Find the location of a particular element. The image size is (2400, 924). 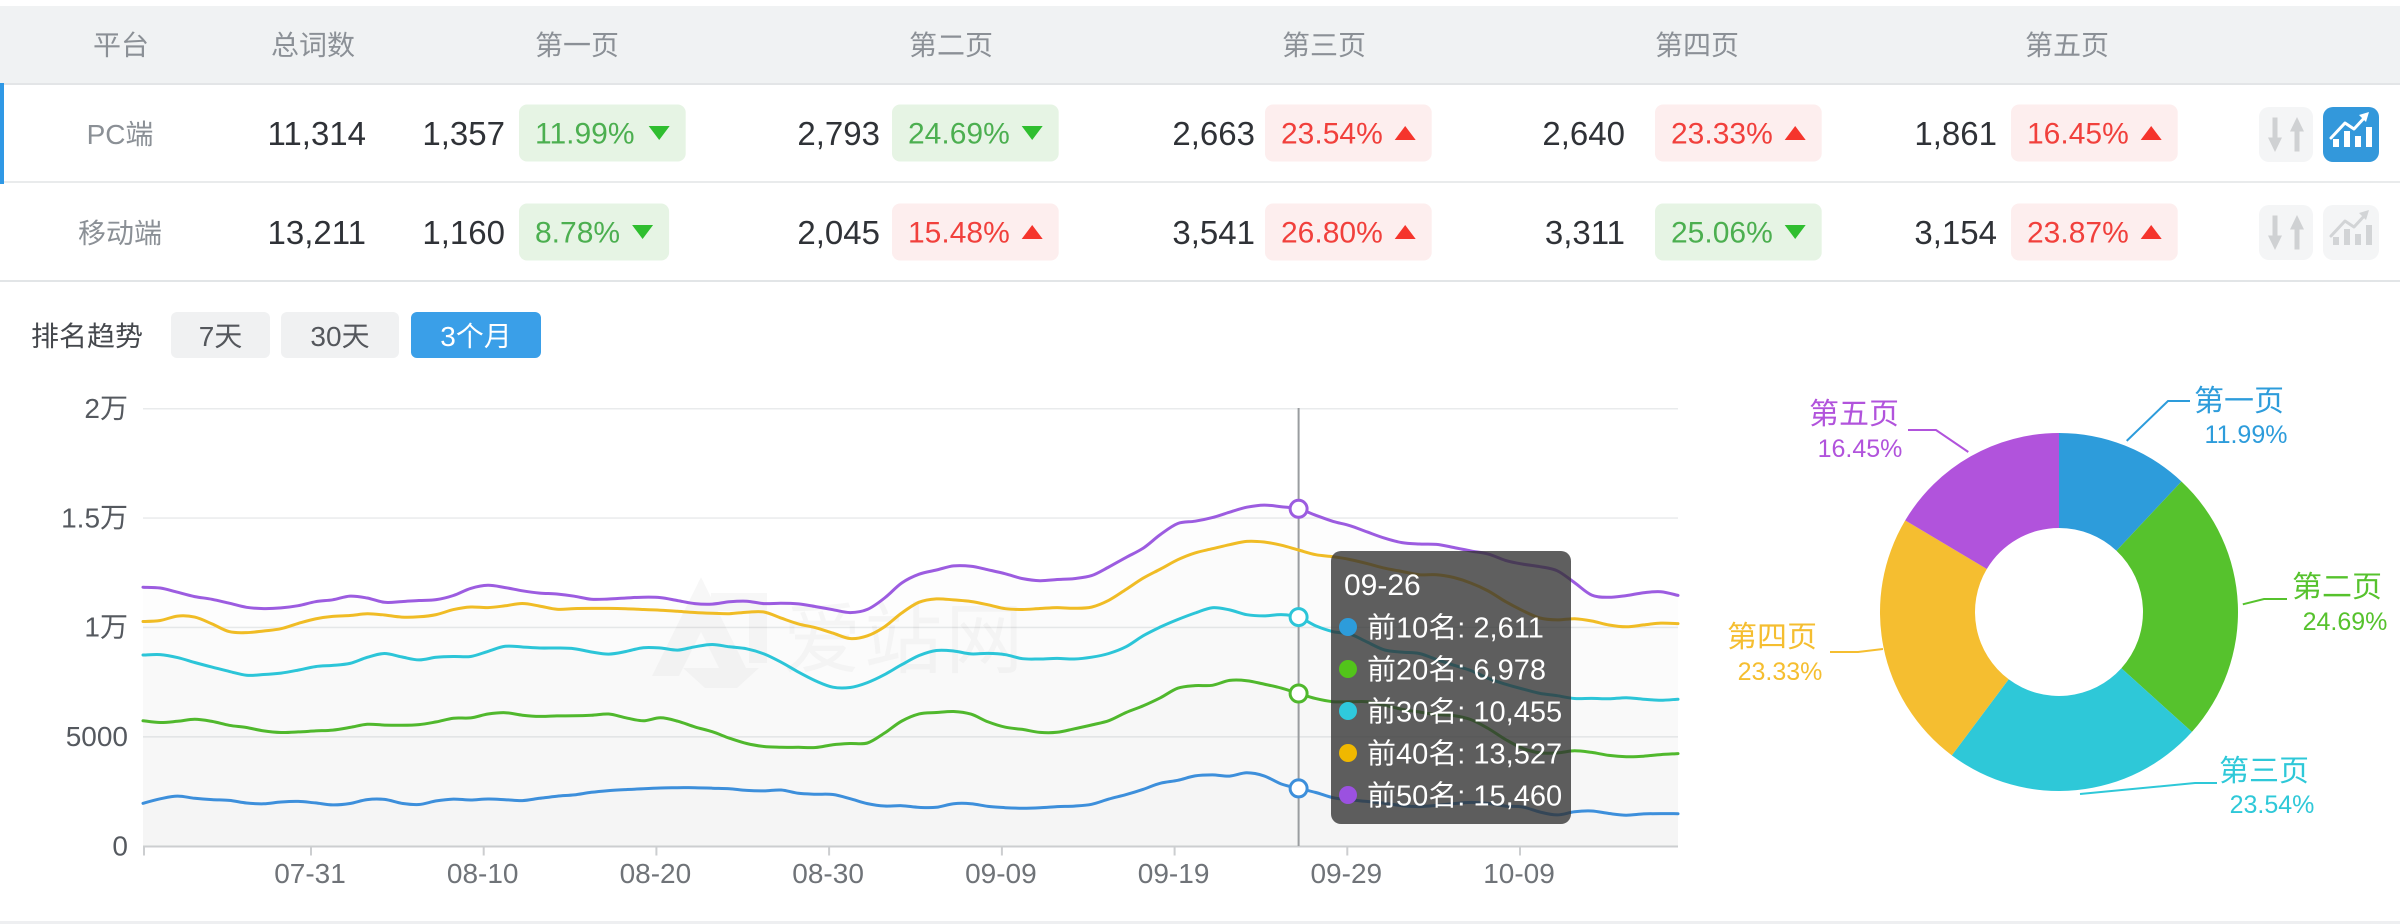

svg-text:: 15,460: : 15,460 is located at coordinates (1509, 797).